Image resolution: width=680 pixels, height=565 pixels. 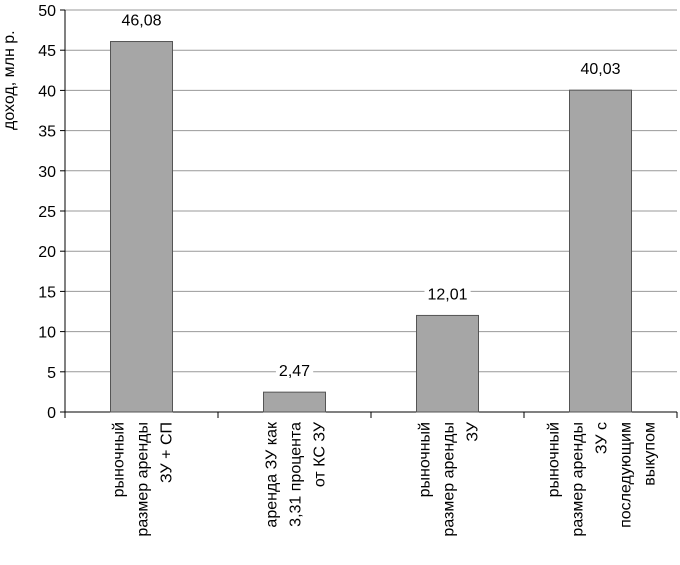 What do you see at coordinates (47, 292) in the screenshot?
I see `y-tick-label: 15` at bounding box center [47, 292].